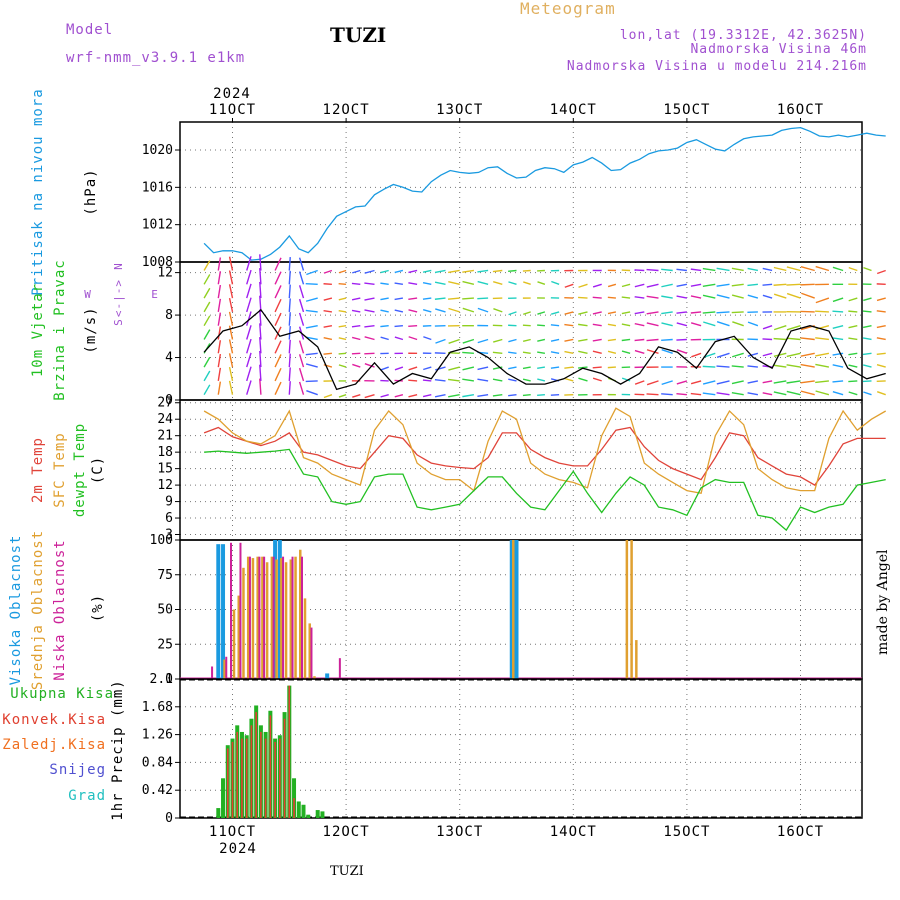 The width and height of the screenshot is (900, 900). What do you see at coordinates (169, 818) in the screenshot?
I see `precip-tick-label: 0` at bounding box center [169, 818].